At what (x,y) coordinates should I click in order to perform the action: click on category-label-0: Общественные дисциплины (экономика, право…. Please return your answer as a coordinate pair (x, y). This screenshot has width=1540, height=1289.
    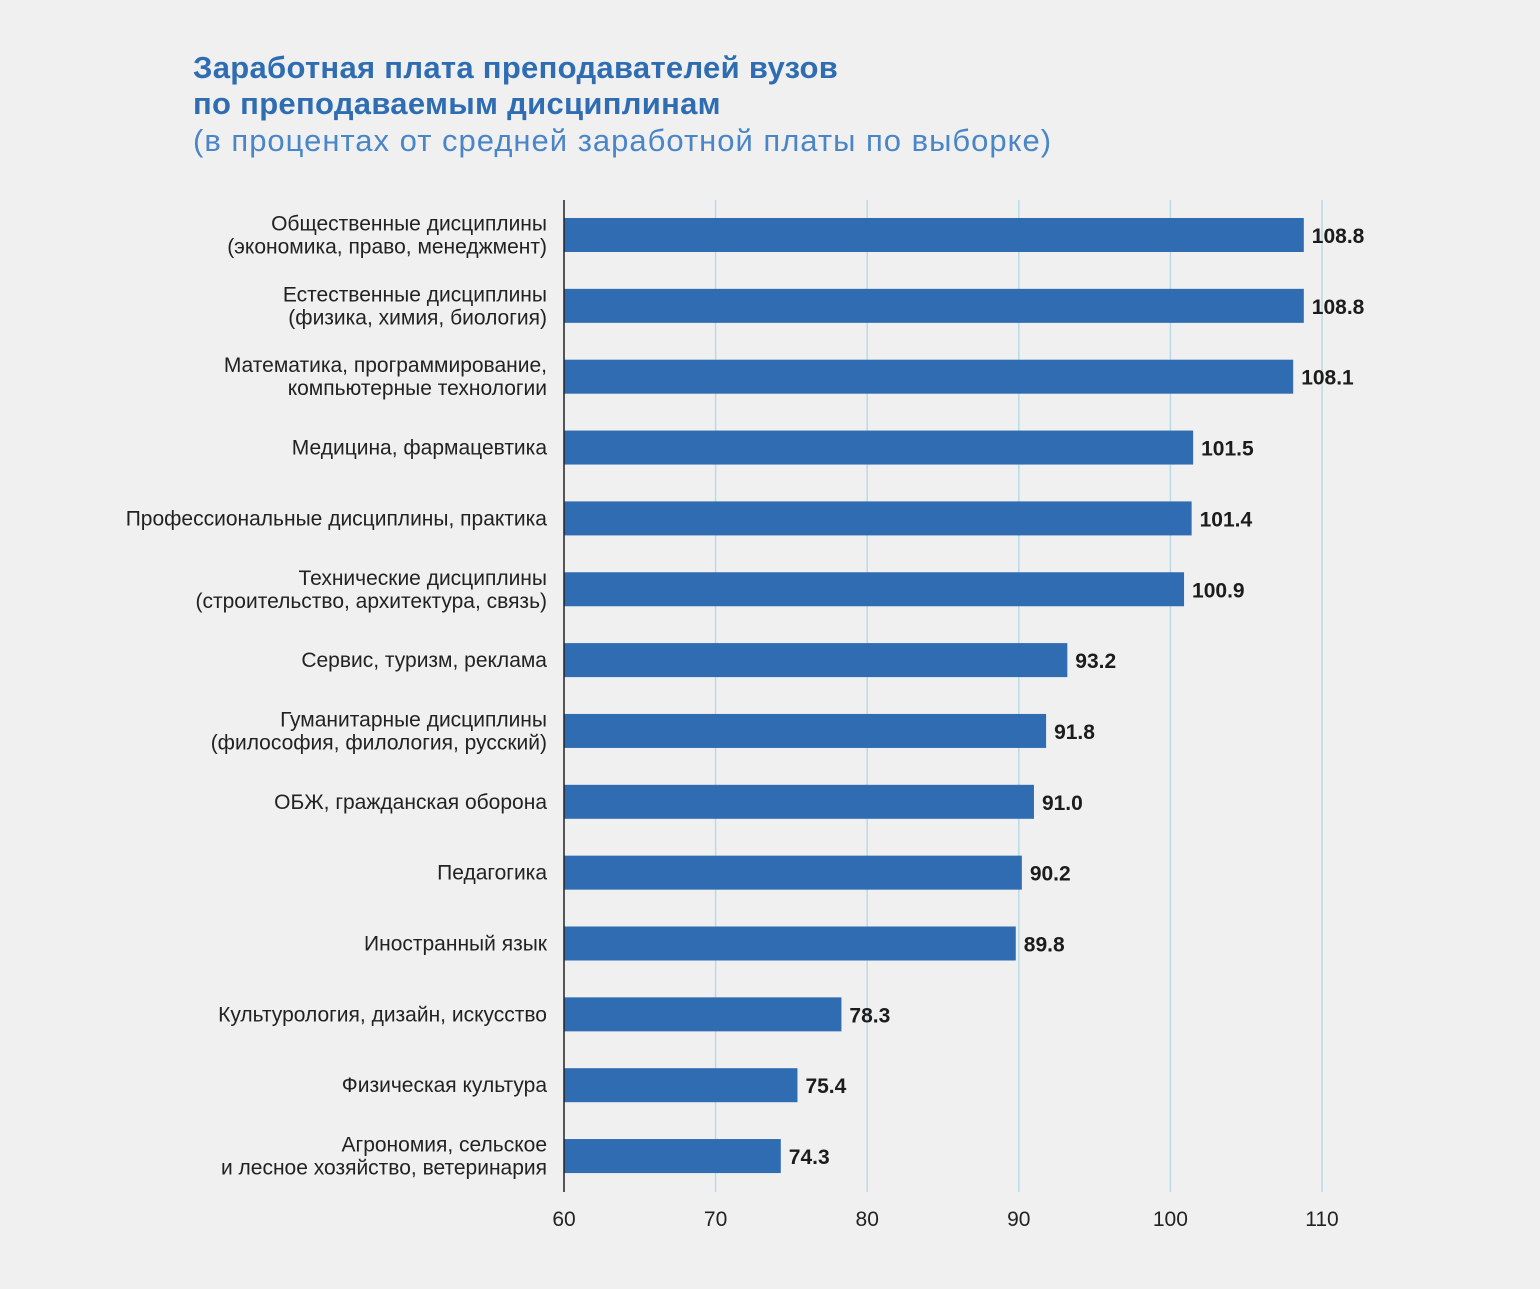
    Looking at the image, I should click on (387, 236).